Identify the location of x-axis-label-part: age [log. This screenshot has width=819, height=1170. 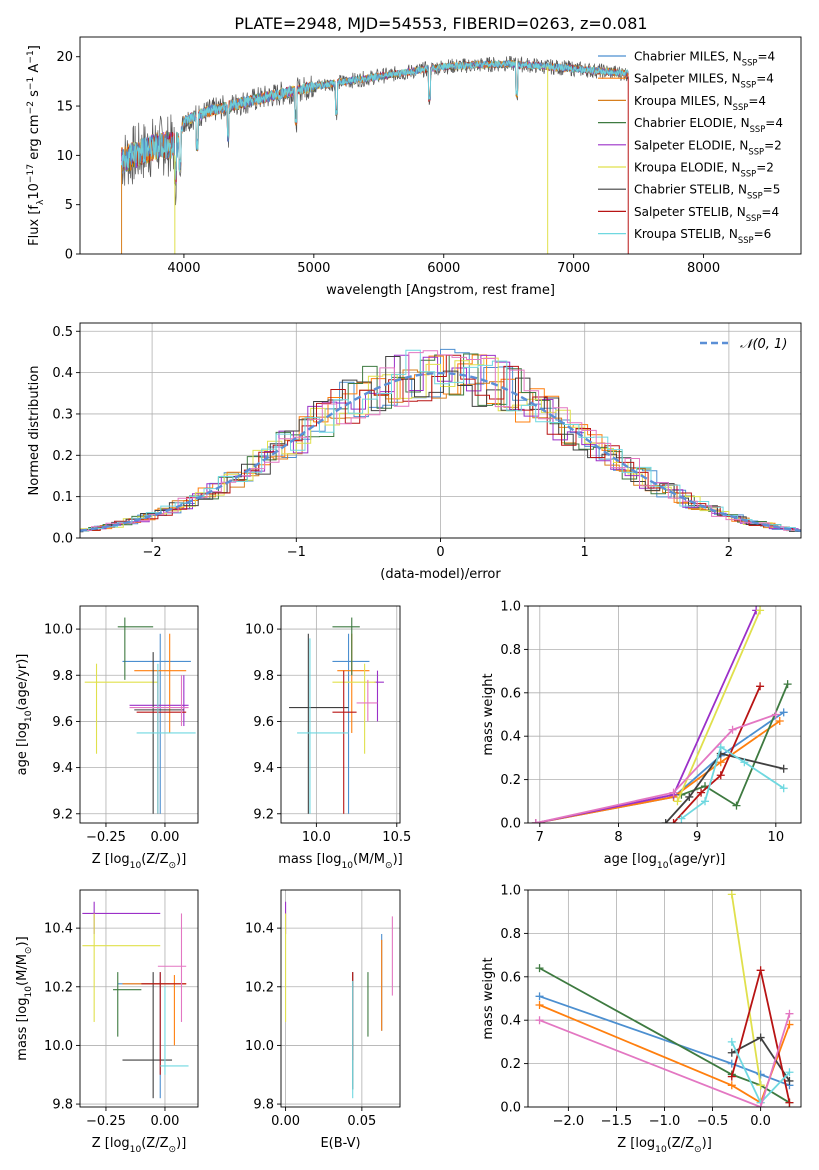
(630, 859).